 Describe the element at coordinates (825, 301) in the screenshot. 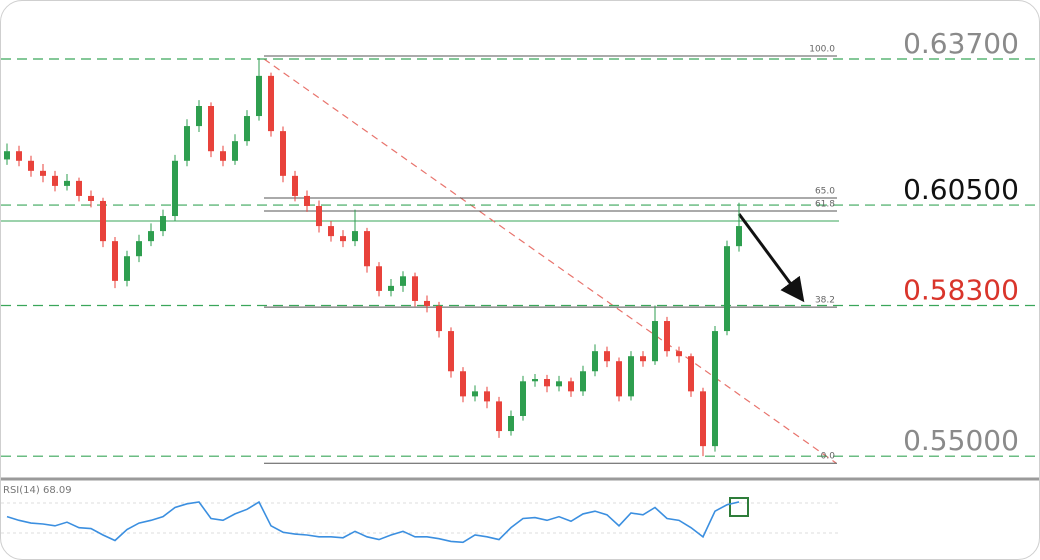

I see `fib-label: 38.2` at that location.